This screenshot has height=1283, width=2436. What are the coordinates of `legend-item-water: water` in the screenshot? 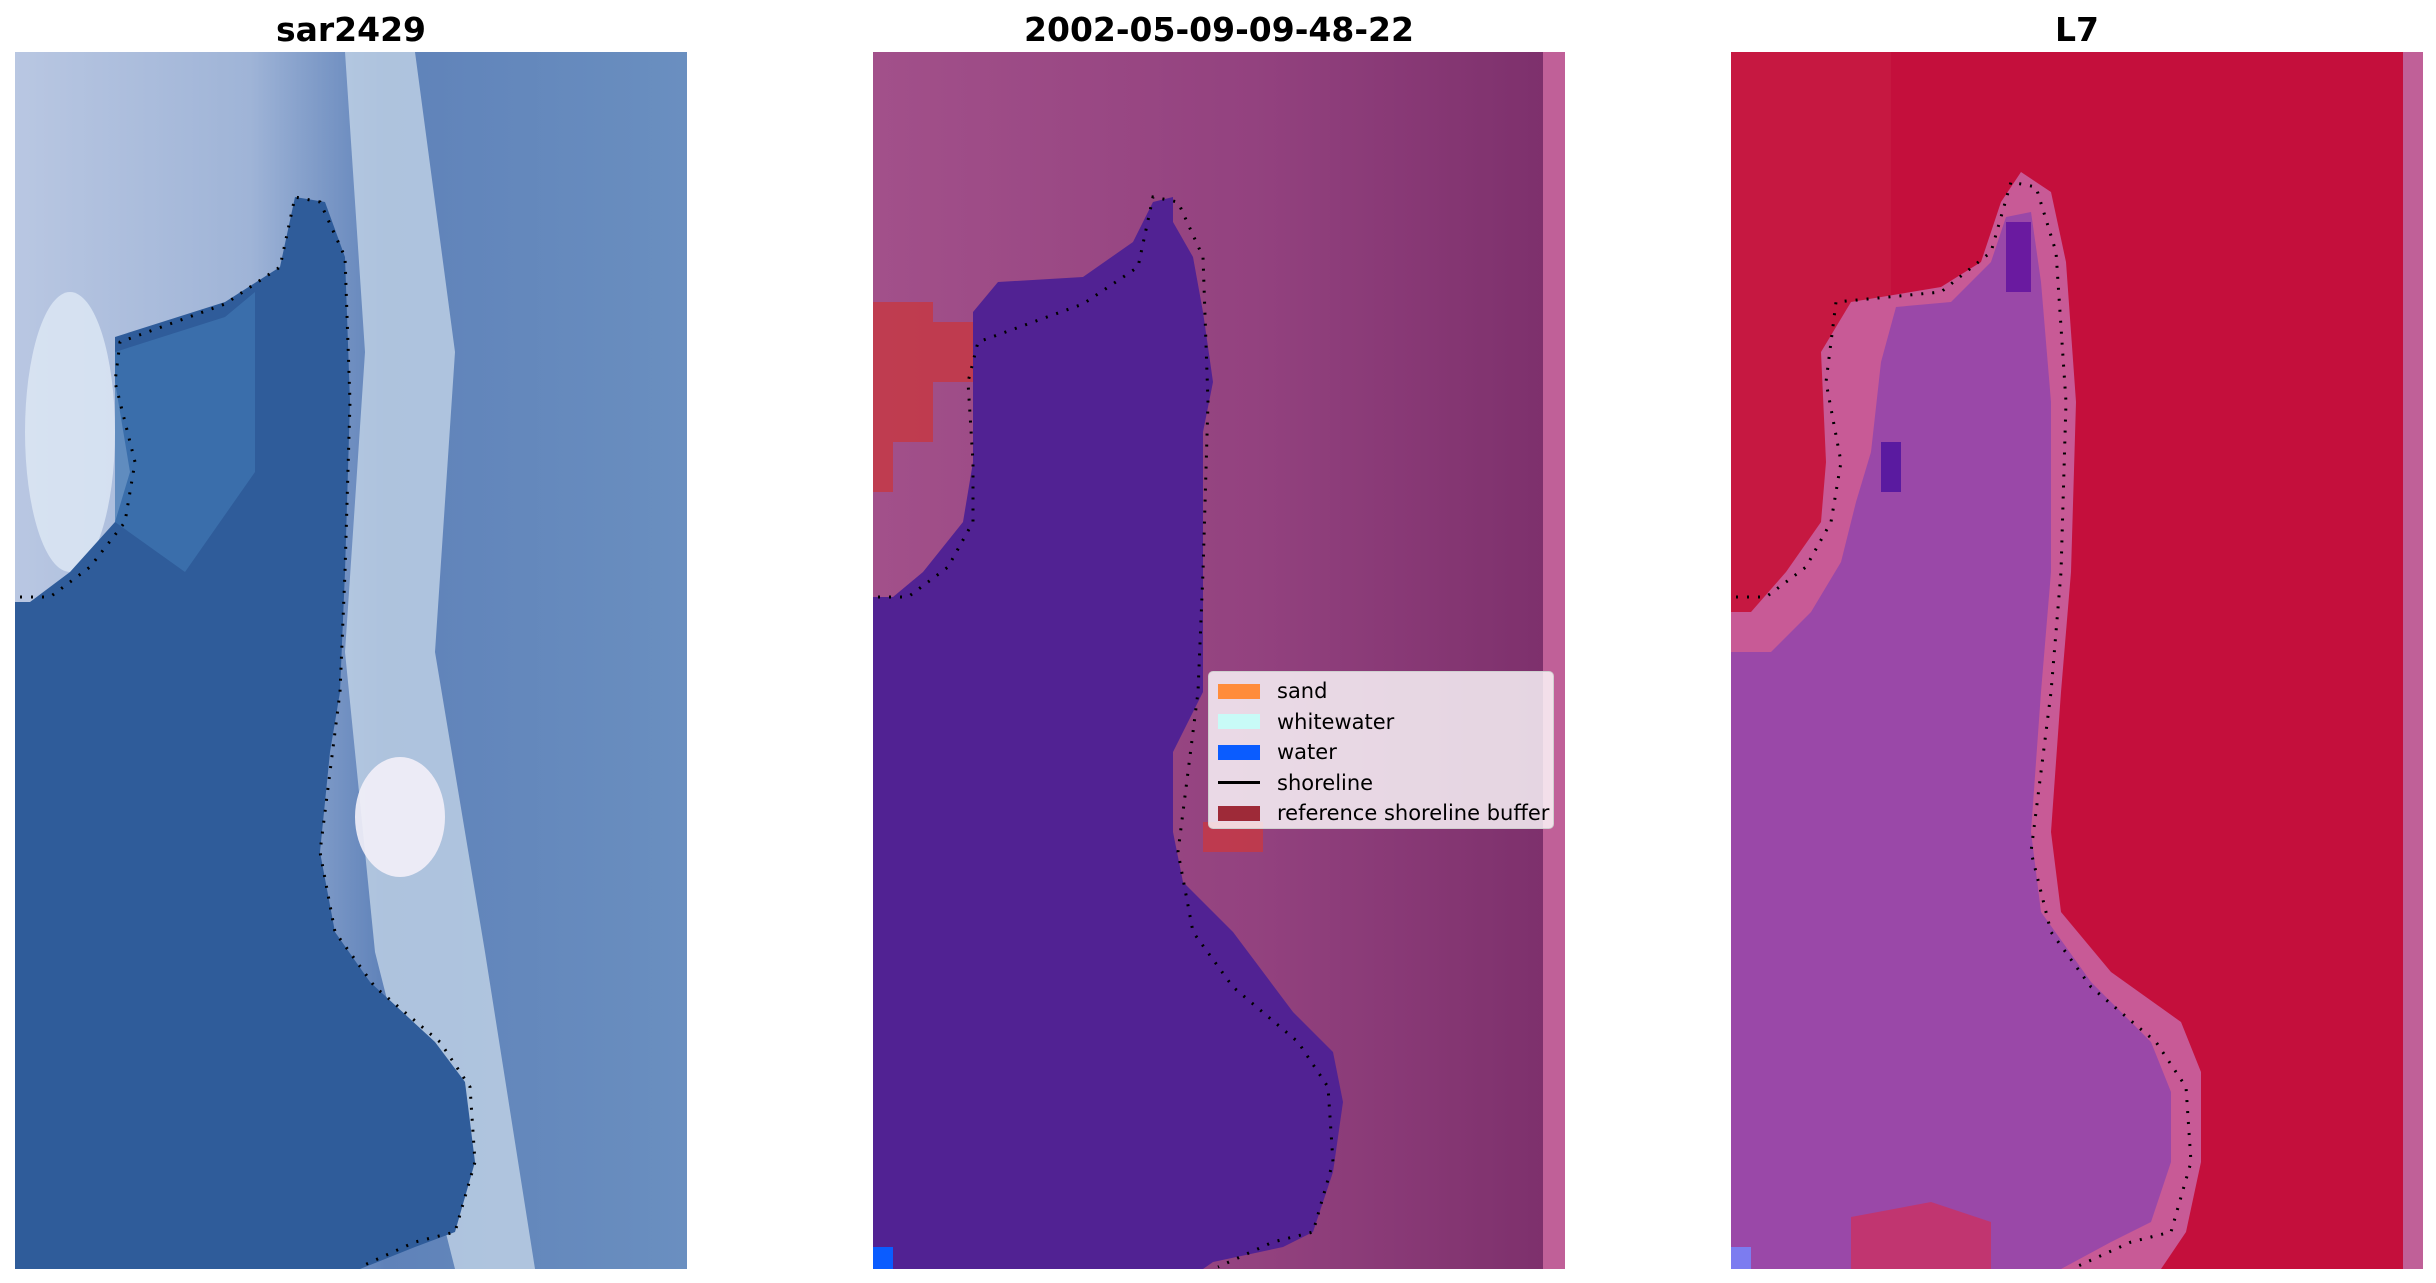 It's located at (1381, 752).